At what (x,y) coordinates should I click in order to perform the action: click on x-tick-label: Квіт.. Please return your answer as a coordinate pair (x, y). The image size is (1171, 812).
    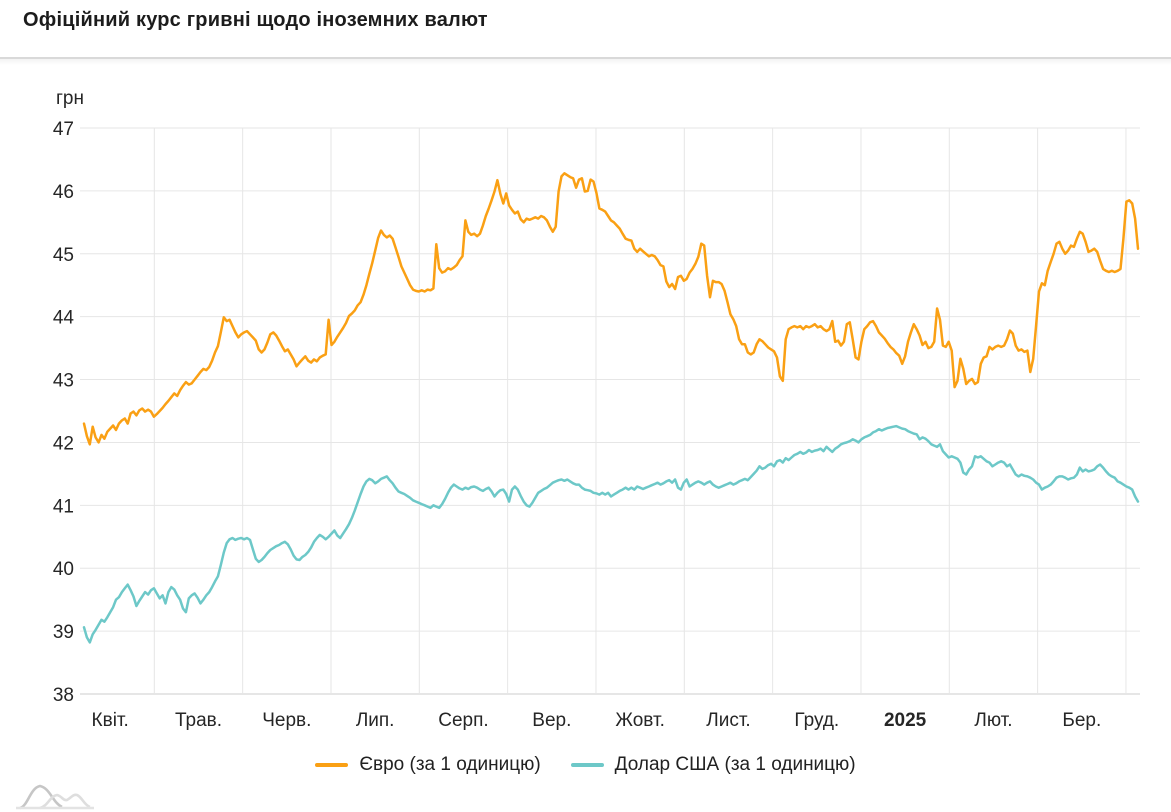
    Looking at the image, I should click on (110, 720).